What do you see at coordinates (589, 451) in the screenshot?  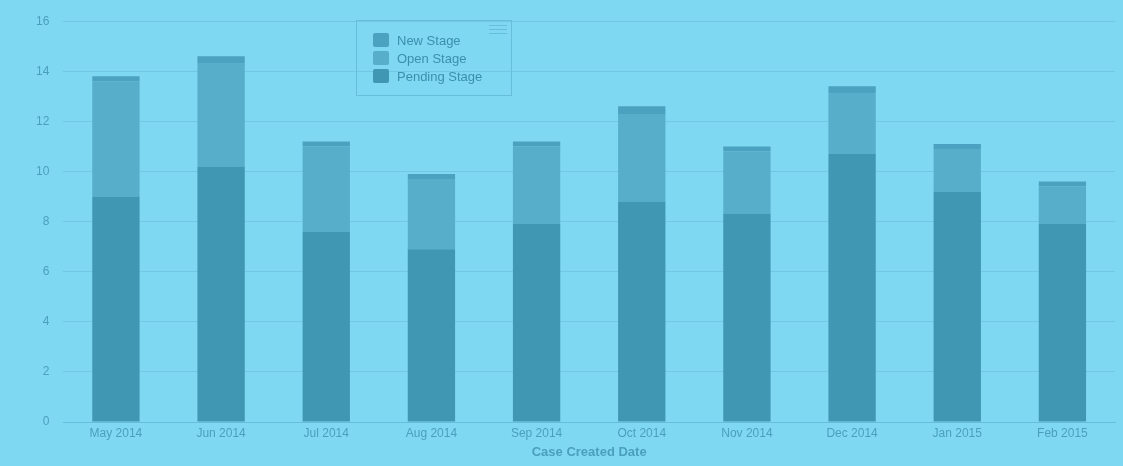 I see `x-axis-title: Case Created Date` at bounding box center [589, 451].